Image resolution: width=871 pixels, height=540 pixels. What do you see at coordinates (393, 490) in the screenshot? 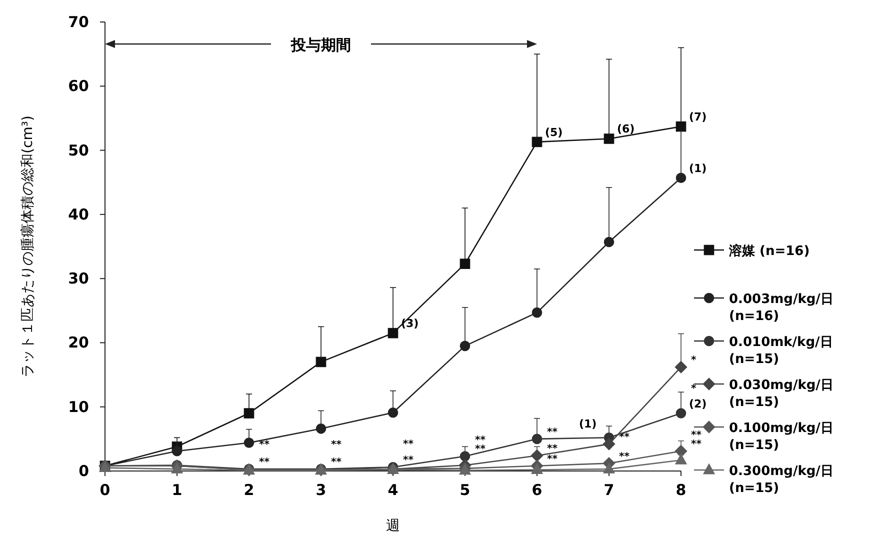
I see `x-tick-label: 4` at bounding box center [393, 490].